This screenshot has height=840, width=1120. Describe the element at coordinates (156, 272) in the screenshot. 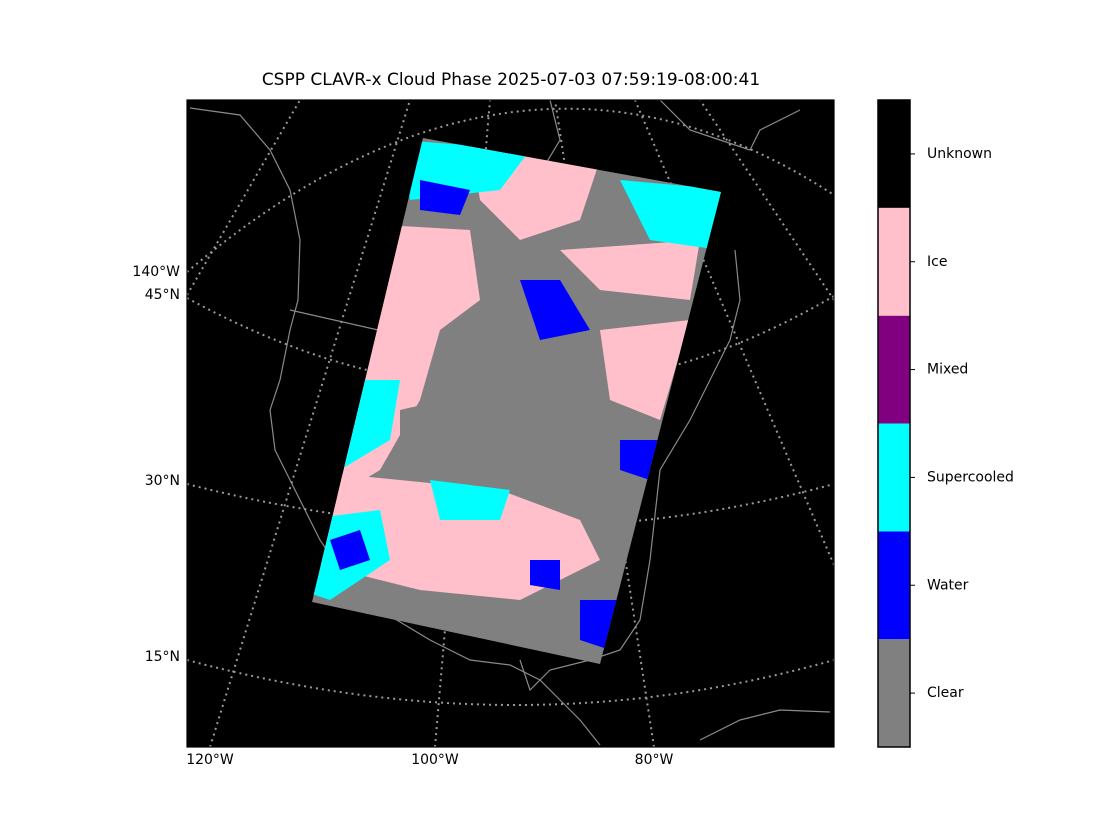

I see `left-axis-label: 140°W` at that location.